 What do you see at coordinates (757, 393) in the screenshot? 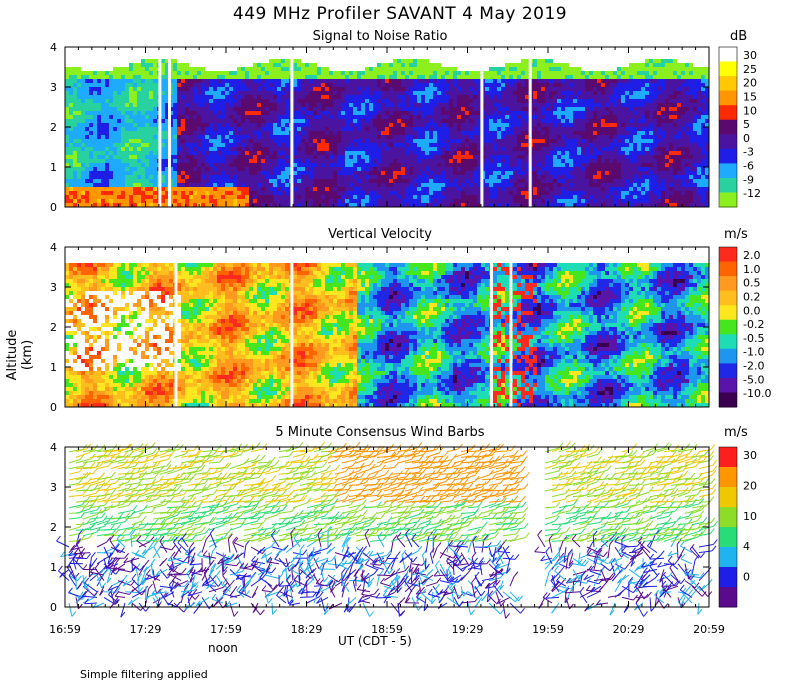
I see `legend-label: -10.0` at bounding box center [757, 393].